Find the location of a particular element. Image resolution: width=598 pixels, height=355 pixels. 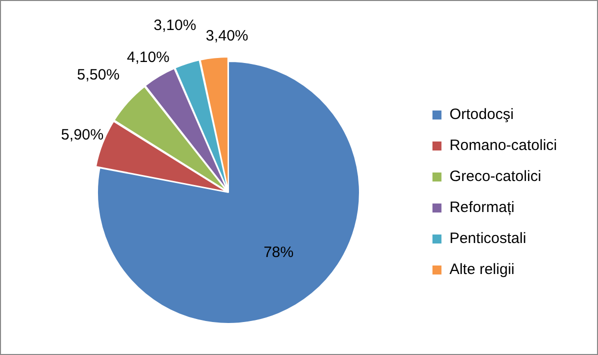

legend-label: Alte religii is located at coordinates (481, 269).